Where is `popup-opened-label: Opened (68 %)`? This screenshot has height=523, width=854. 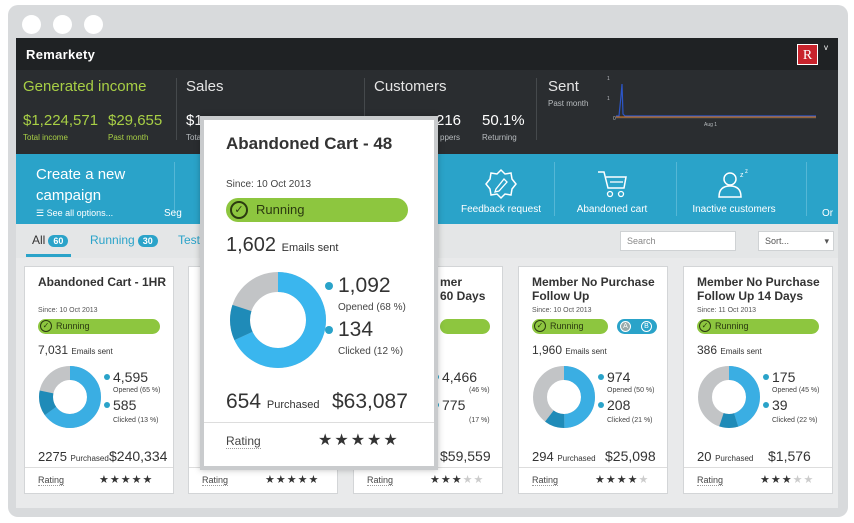
popup-opened-label: Opened (68 %) is located at coordinates (372, 307).